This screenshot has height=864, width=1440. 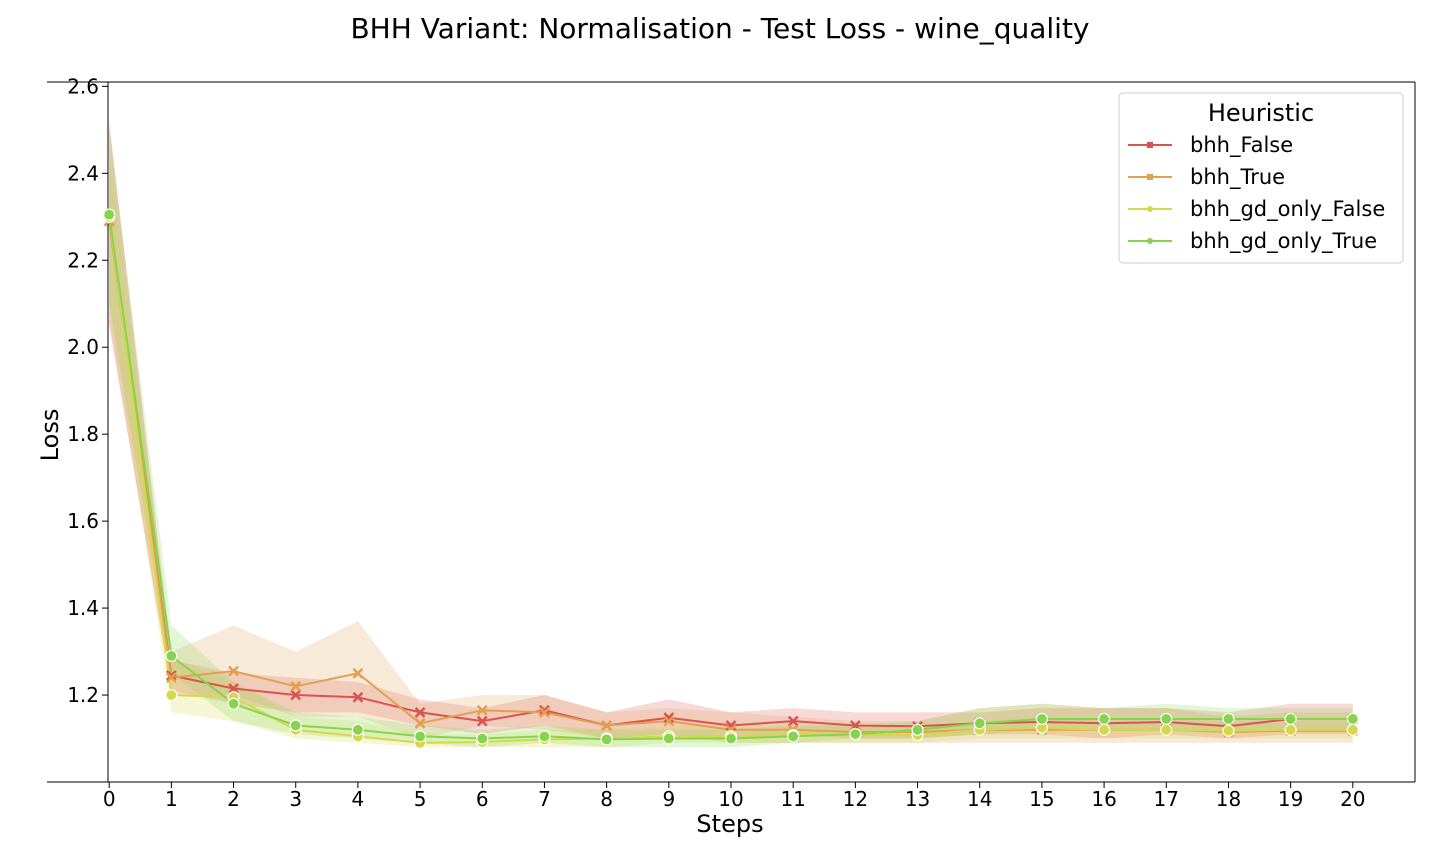 What do you see at coordinates (1237, 177) in the screenshot?
I see `legend-label: bhh_True` at bounding box center [1237, 177].